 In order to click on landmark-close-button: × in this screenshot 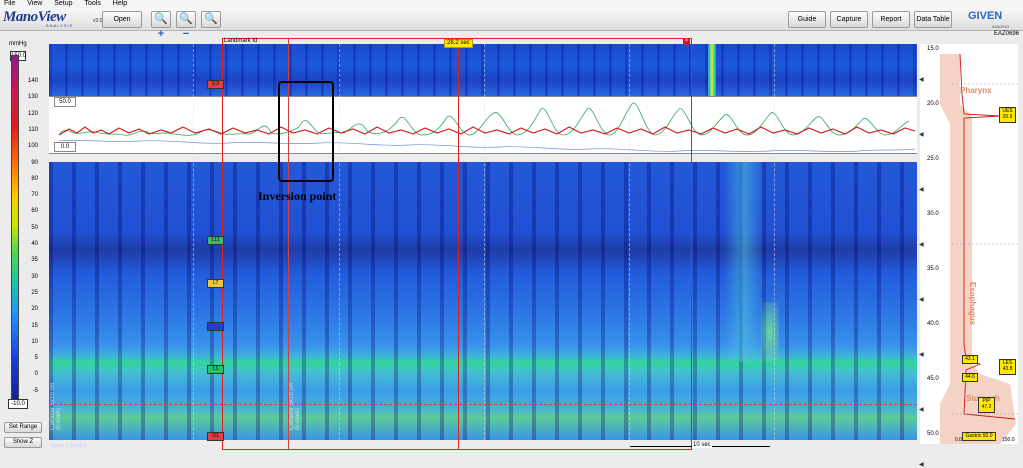, I will do `click(686, 41)`.